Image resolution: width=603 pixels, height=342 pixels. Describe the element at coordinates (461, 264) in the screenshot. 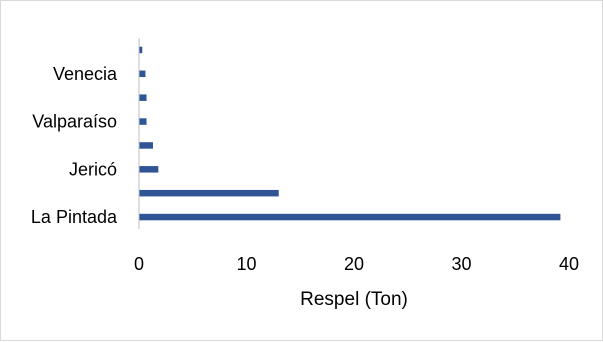

I see `x-tick-label: 30` at that location.